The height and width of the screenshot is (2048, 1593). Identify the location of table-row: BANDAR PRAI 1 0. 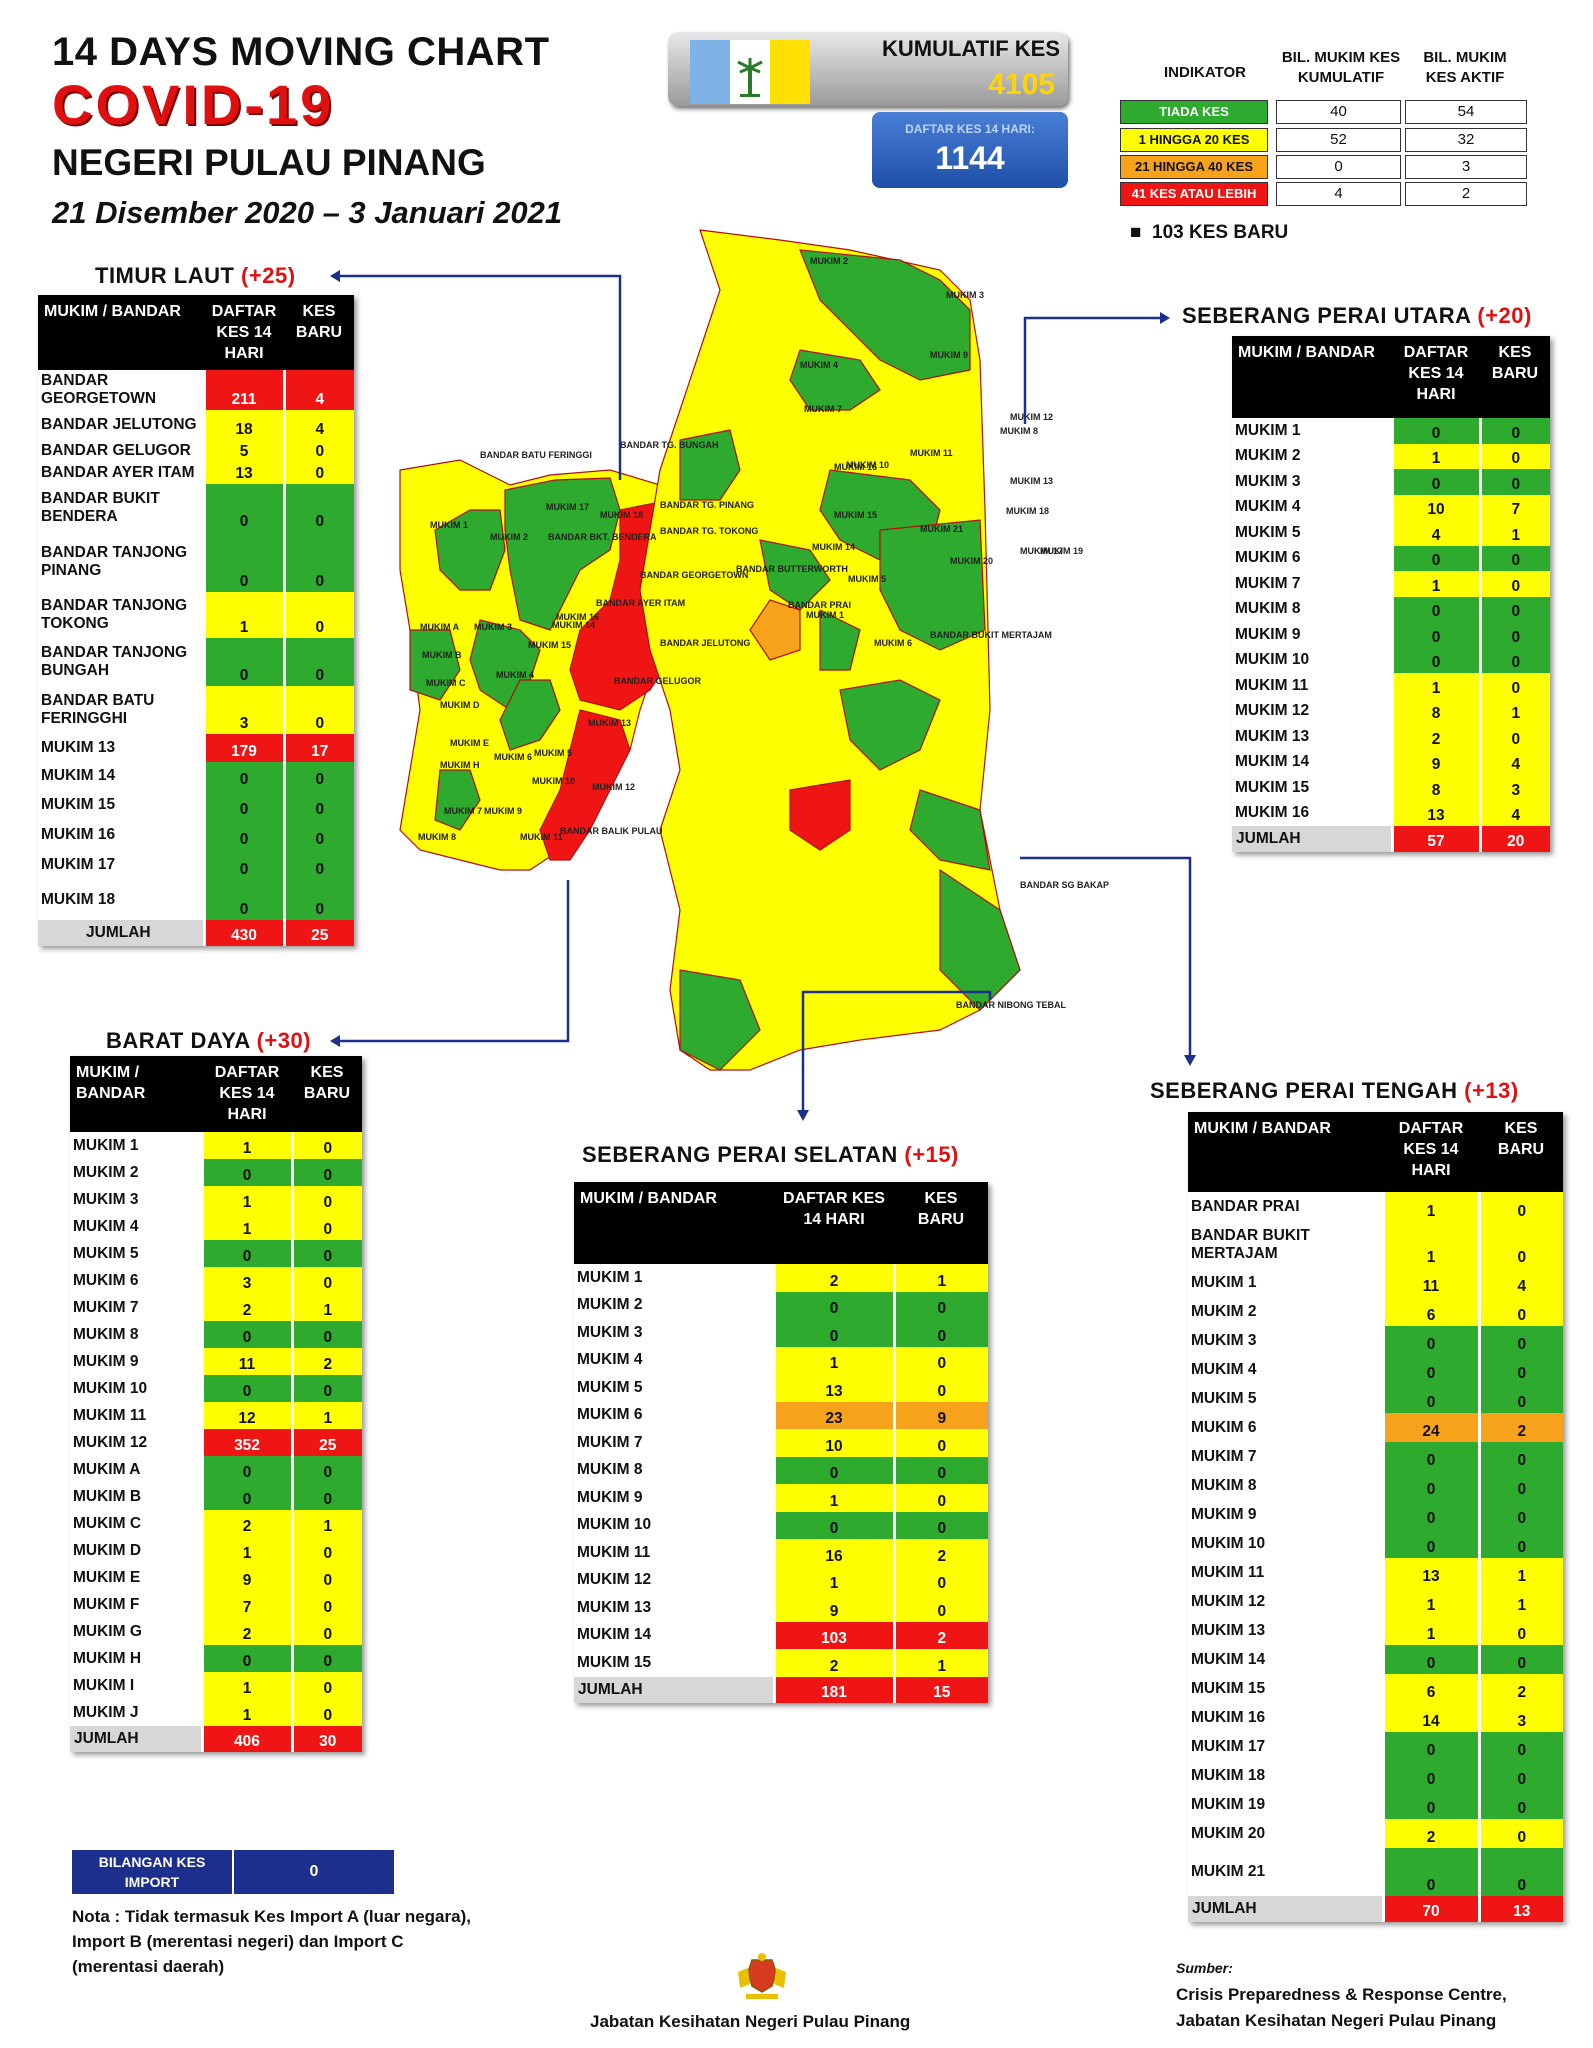
(1375, 1207).